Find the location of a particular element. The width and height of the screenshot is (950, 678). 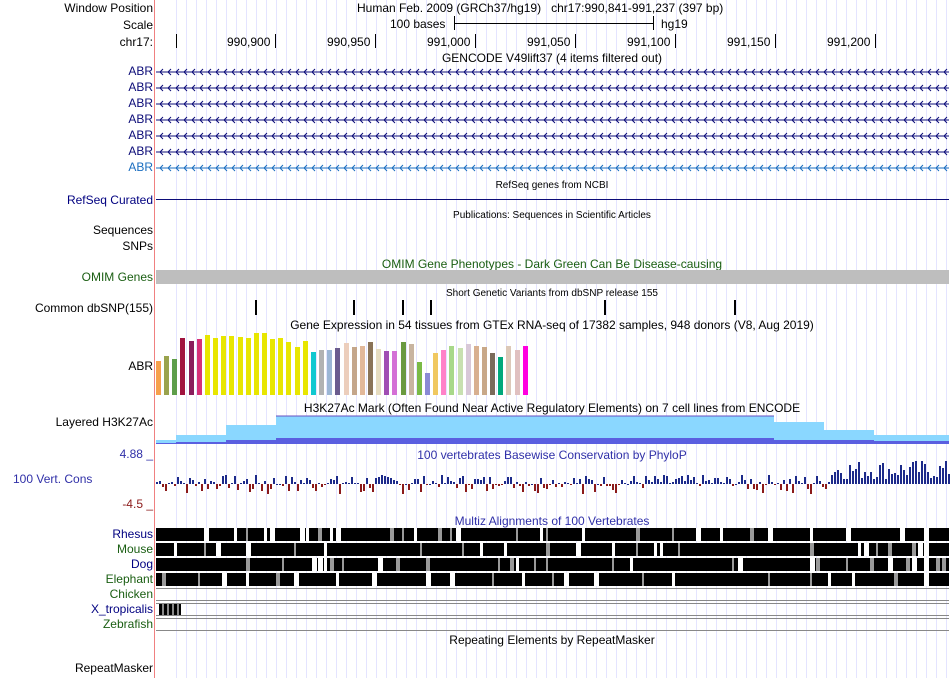

omim-track-label: OMIM Genes is located at coordinates (117, 277).